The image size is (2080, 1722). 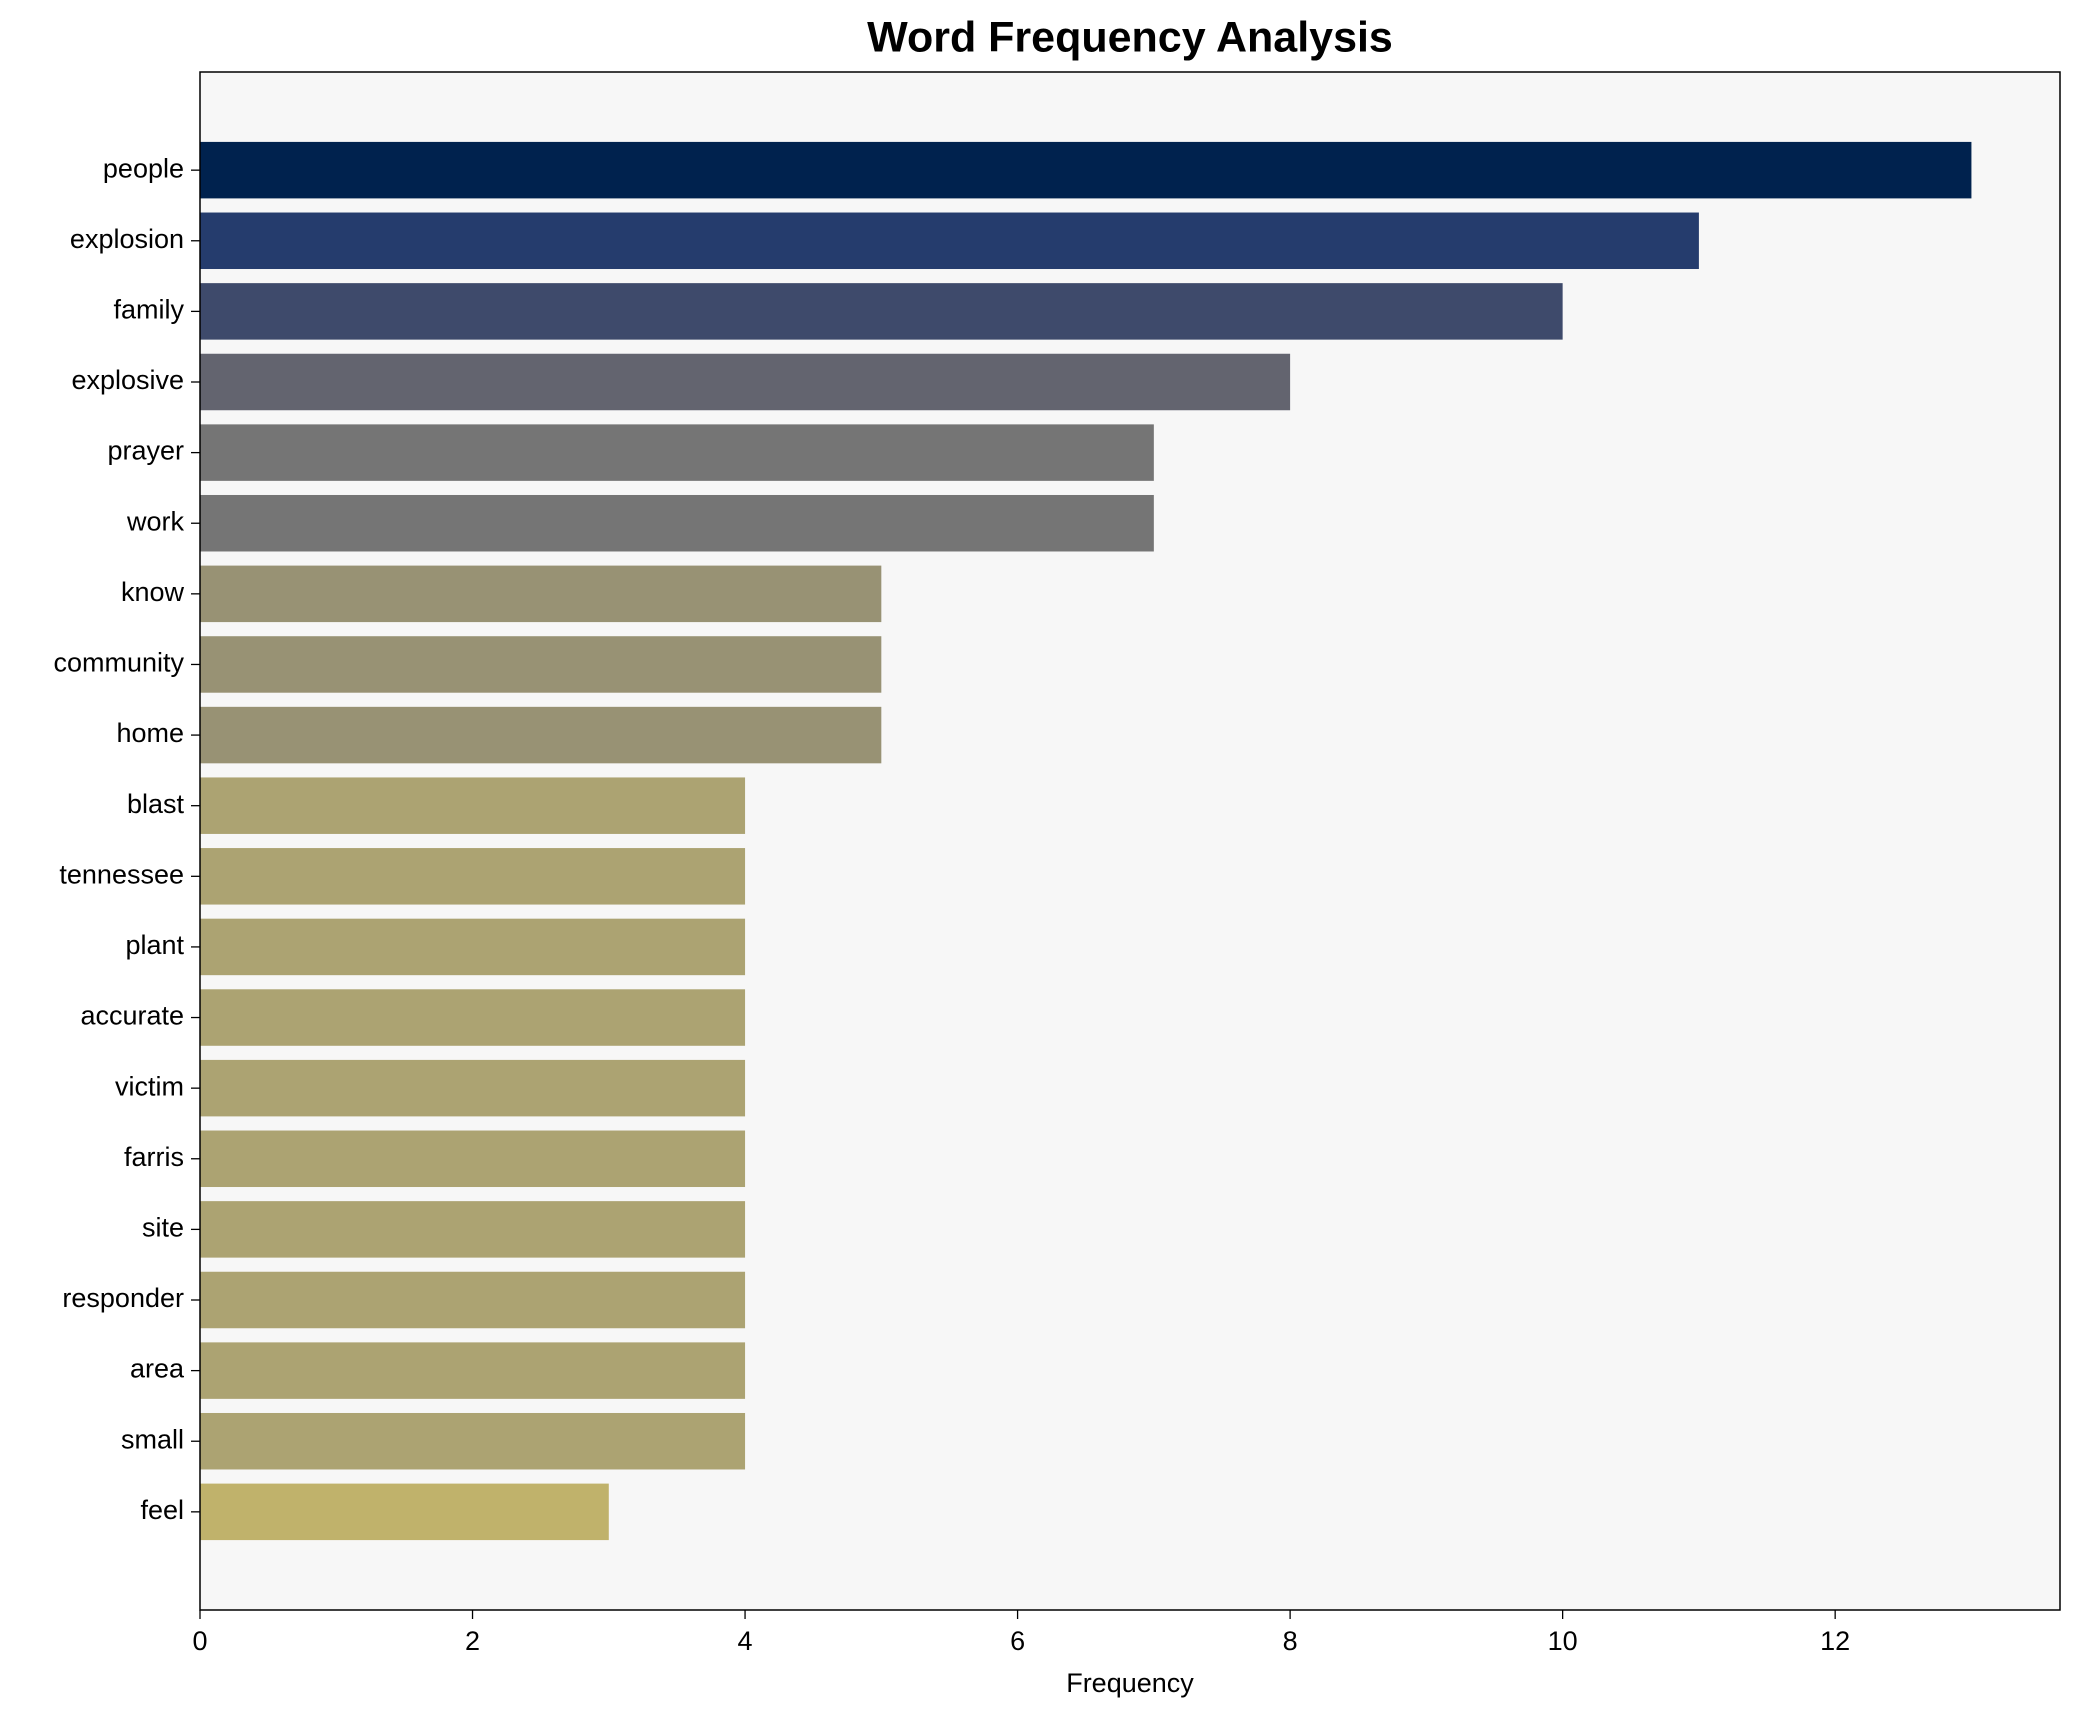 I want to click on x-tick-label: 2, so click(x=472, y=1641).